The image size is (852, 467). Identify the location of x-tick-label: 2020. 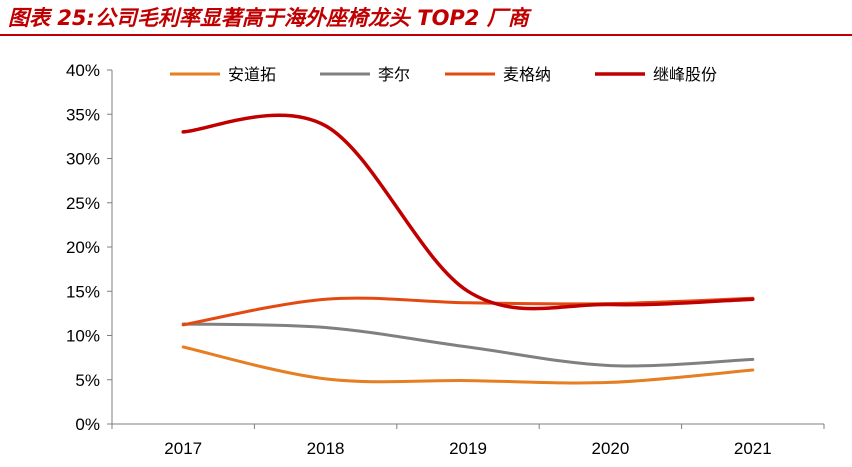
(610, 448).